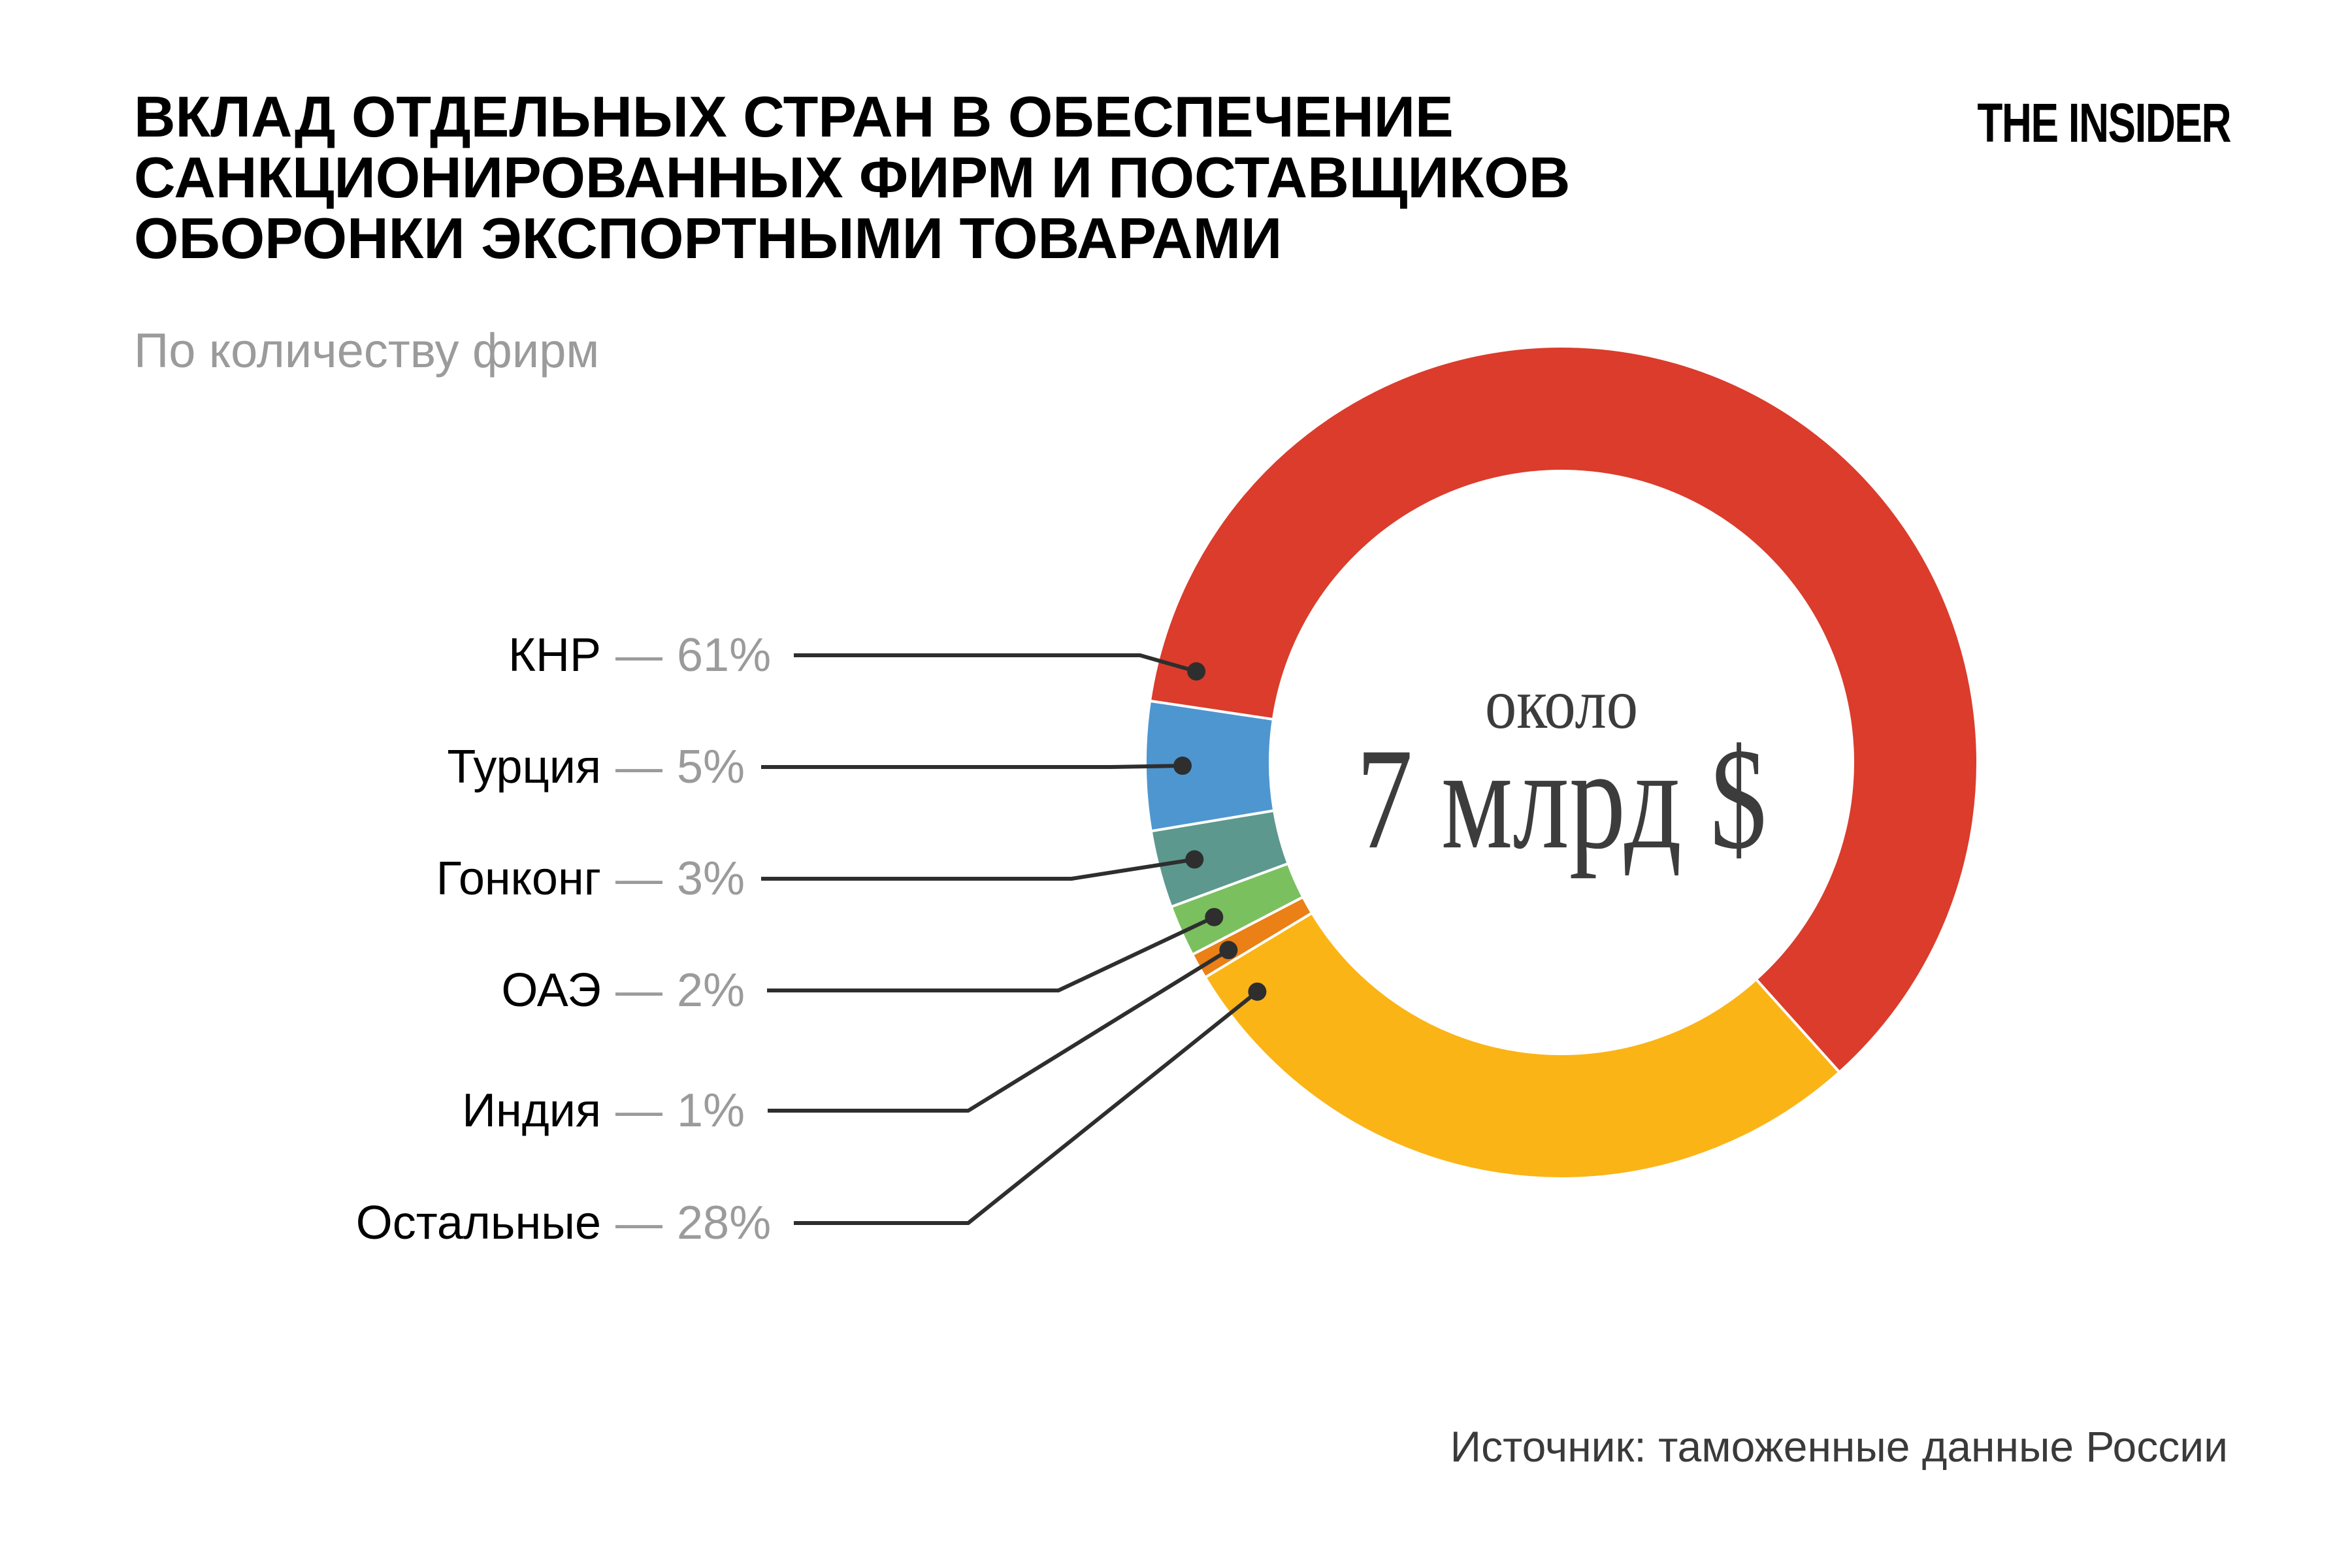  What do you see at coordinates (1561, 703) in the screenshot?
I see `donut-center-label-top: около` at bounding box center [1561, 703].